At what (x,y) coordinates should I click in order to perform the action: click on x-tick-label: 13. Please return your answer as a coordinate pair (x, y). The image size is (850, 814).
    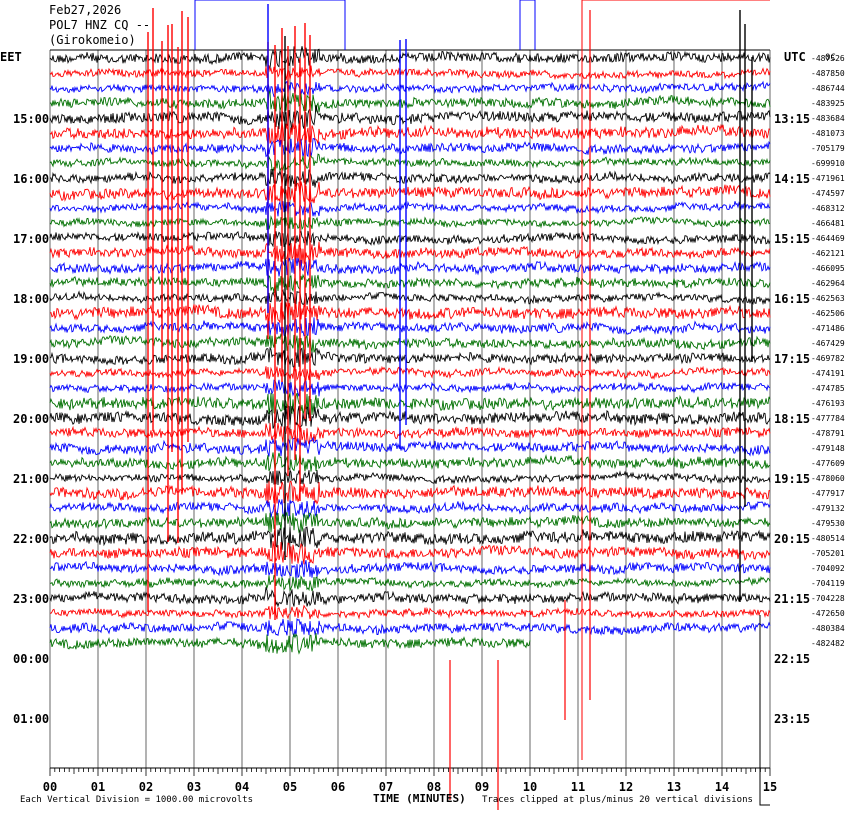
    Looking at the image, I should click on (674, 787).